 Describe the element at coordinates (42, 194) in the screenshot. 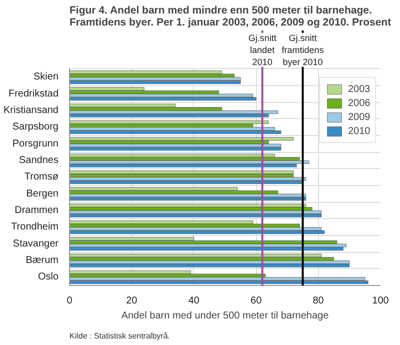

I see `y-tick-label: Bergen` at that location.